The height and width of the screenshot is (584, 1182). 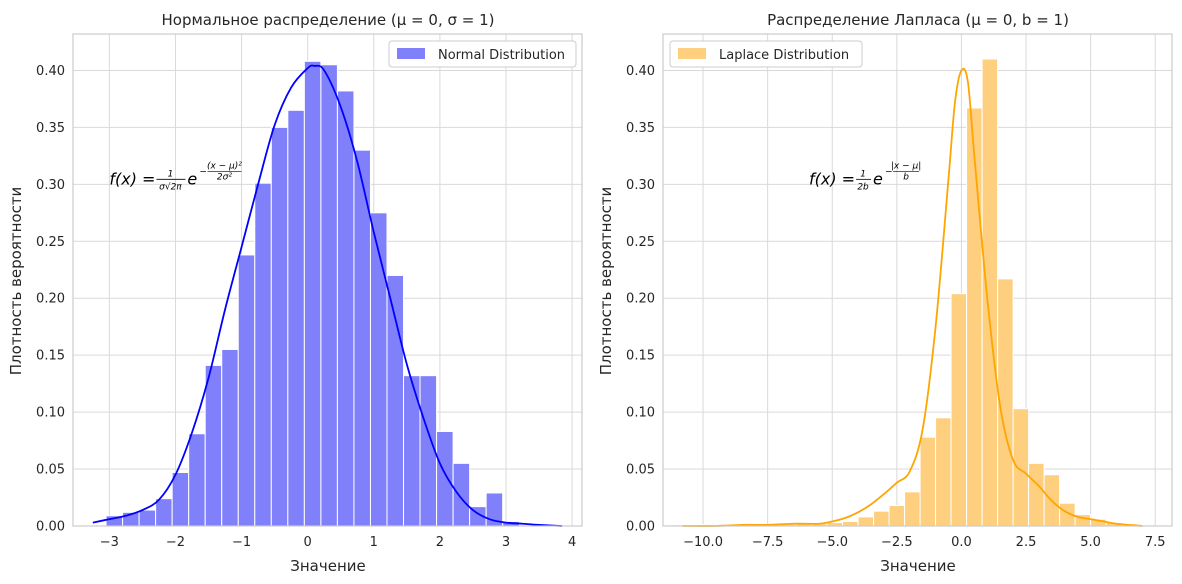 What do you see at coordinates (109, 542) in the screenshot?
I see `x-tick-label: −3` at bounding box center [109, 542].